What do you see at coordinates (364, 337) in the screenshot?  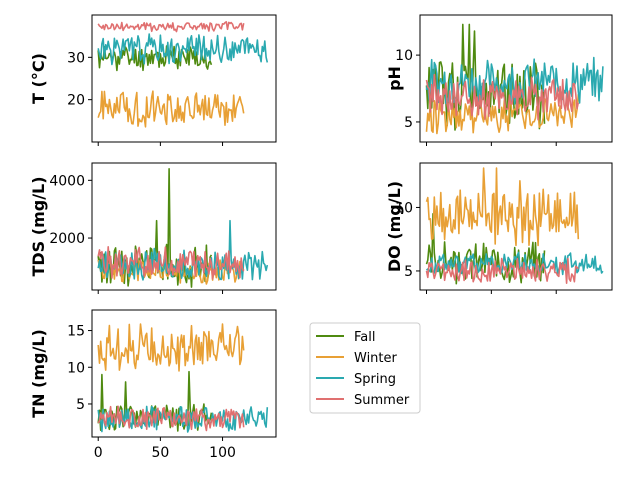 I see `legend-entry-fall: Fall` at bounding box center [364, 337].